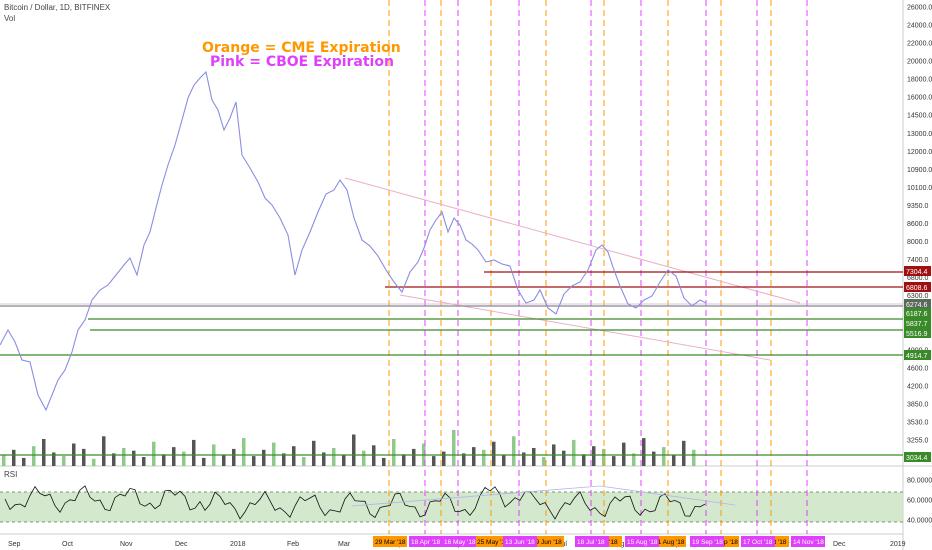 The image size is (932, 550). I want to click on price-tick-label: 4200.0, so click(918, 386).